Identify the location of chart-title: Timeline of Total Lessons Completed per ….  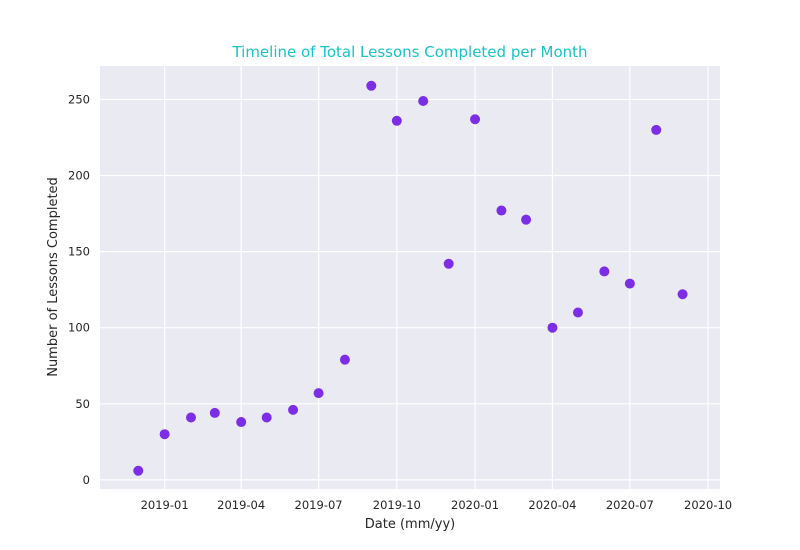
(409, 52).